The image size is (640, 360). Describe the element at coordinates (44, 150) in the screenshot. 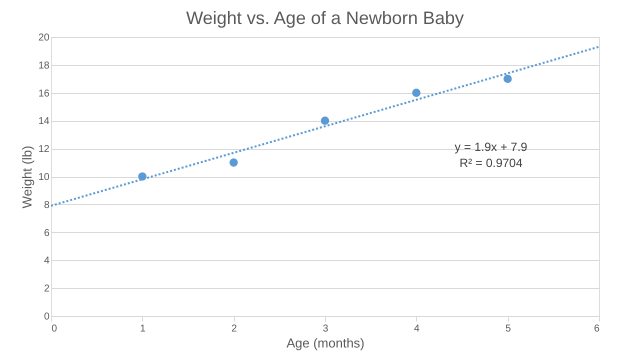

I see `y-tick-label: 12` at that location.